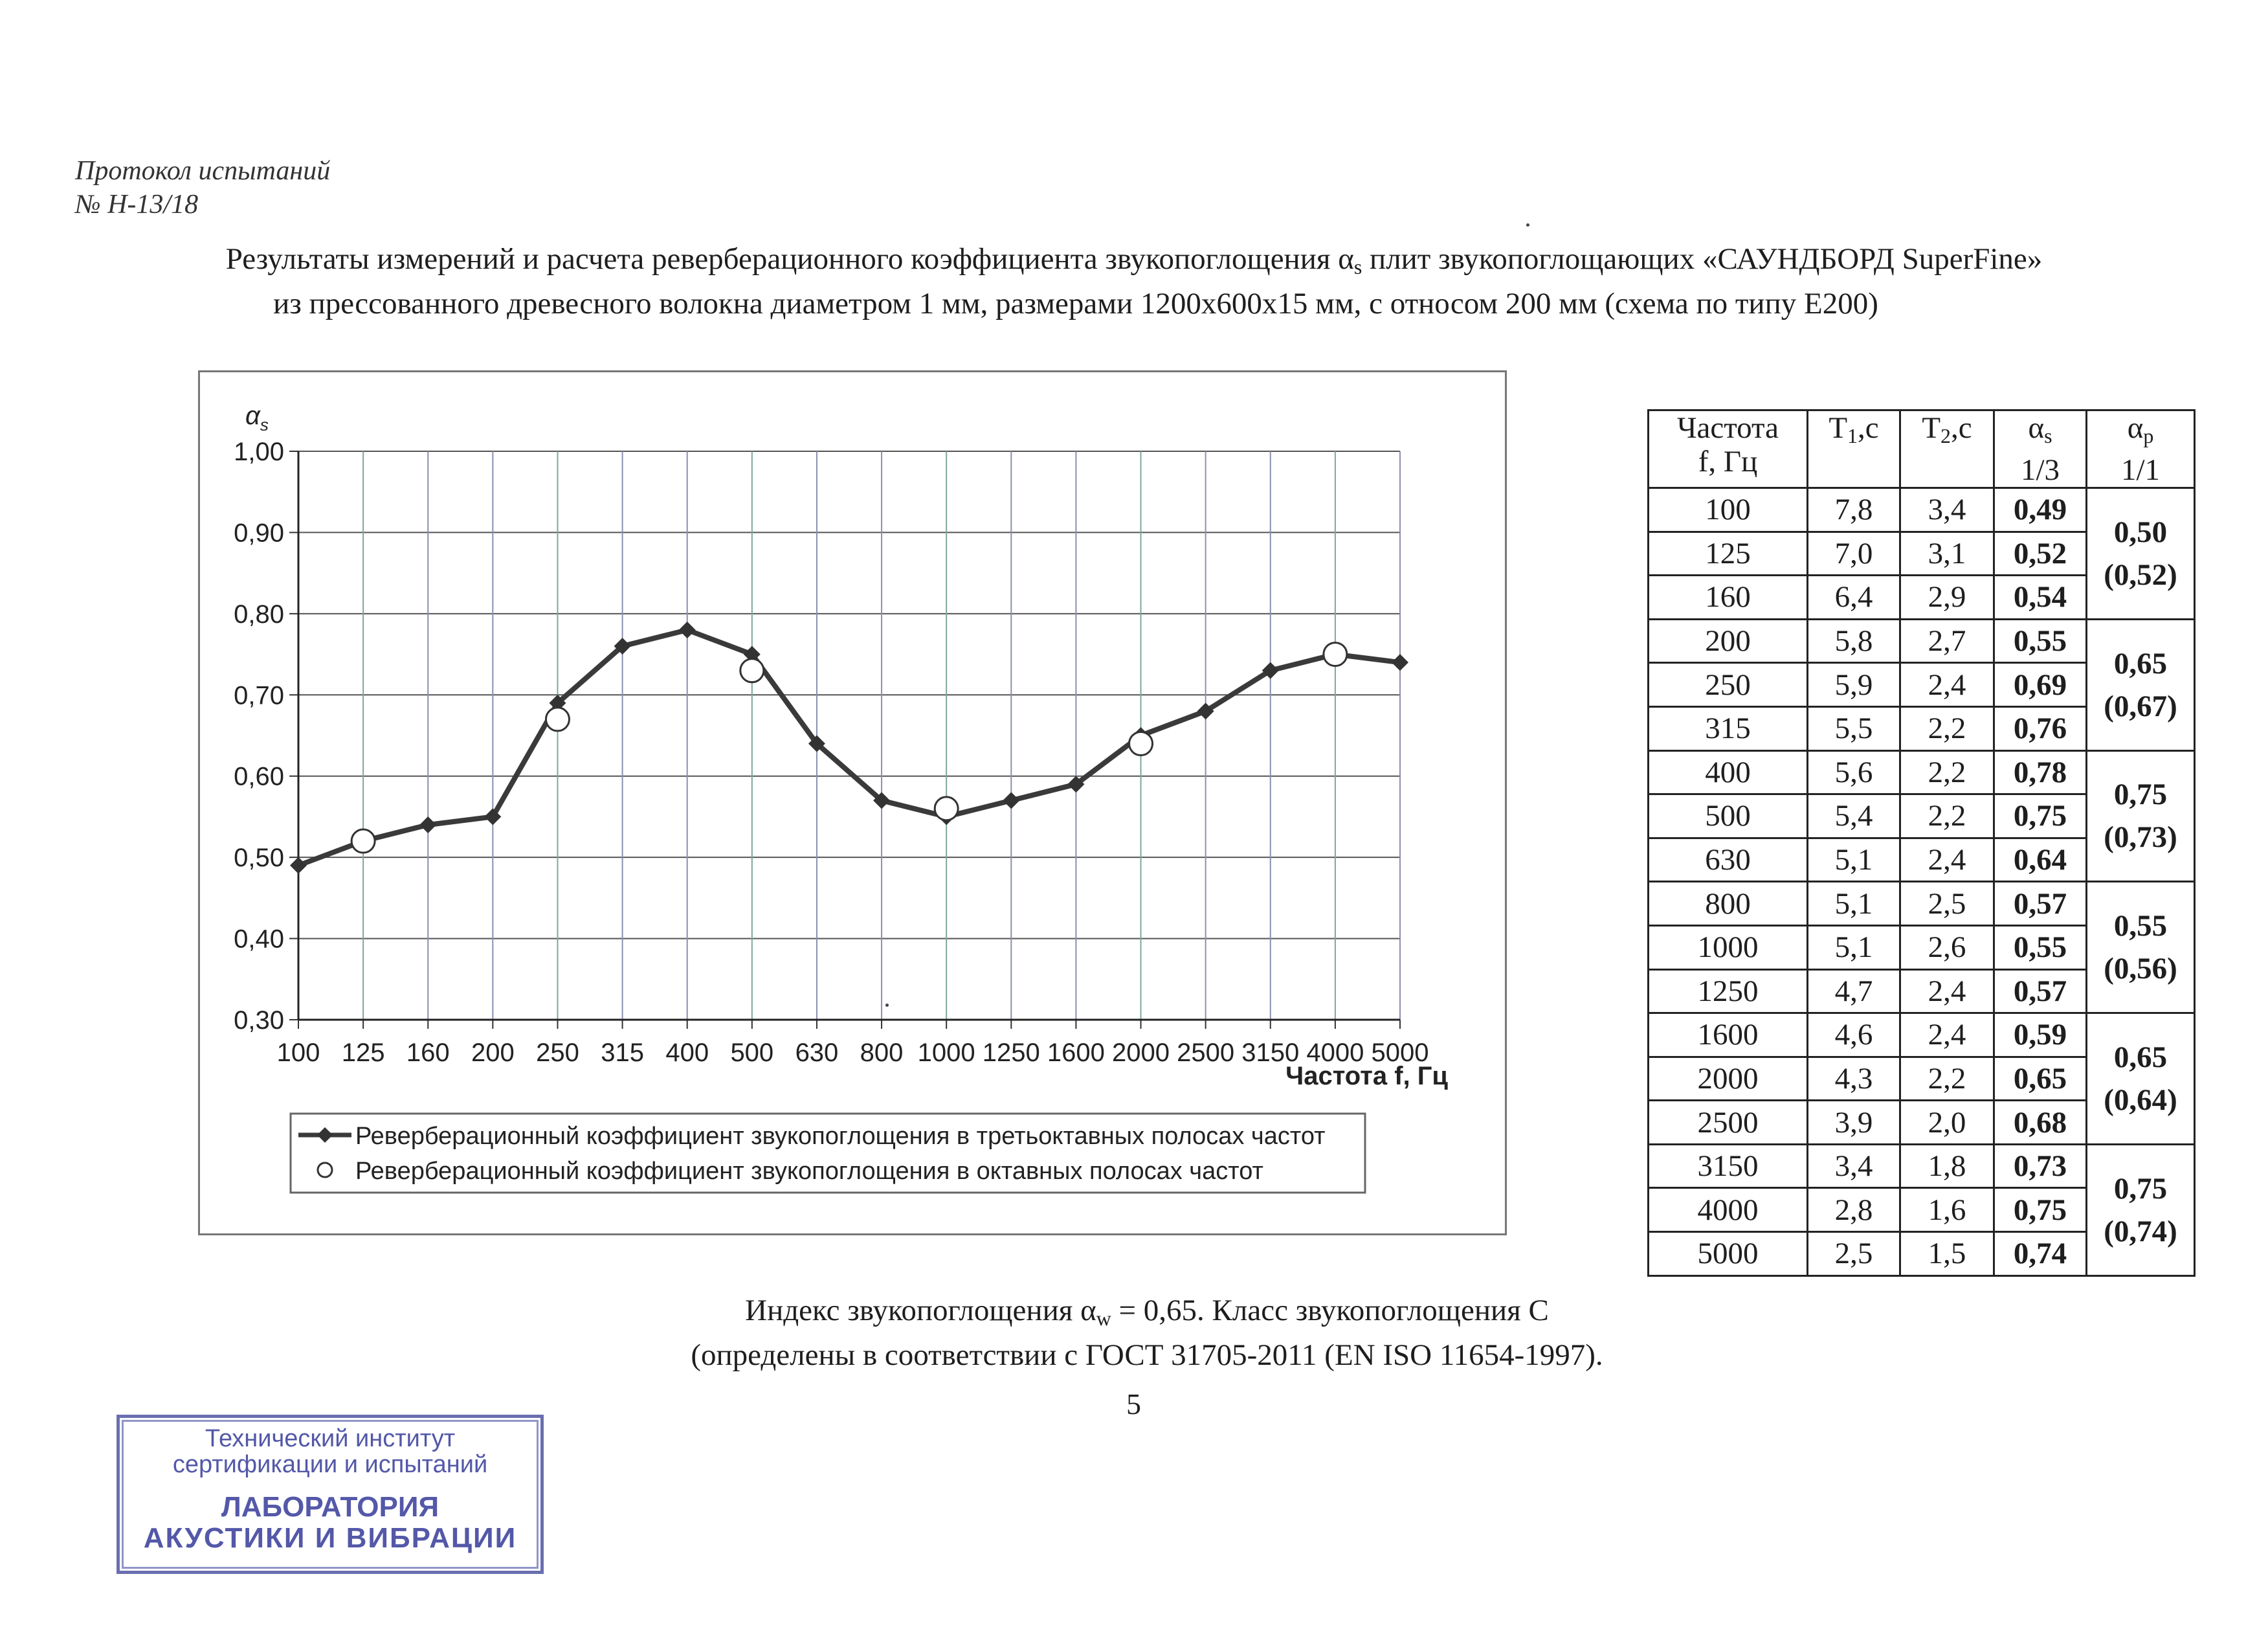  I want to click on table-row: 500 5,4 2,2 0,75, so click(1921, 816).